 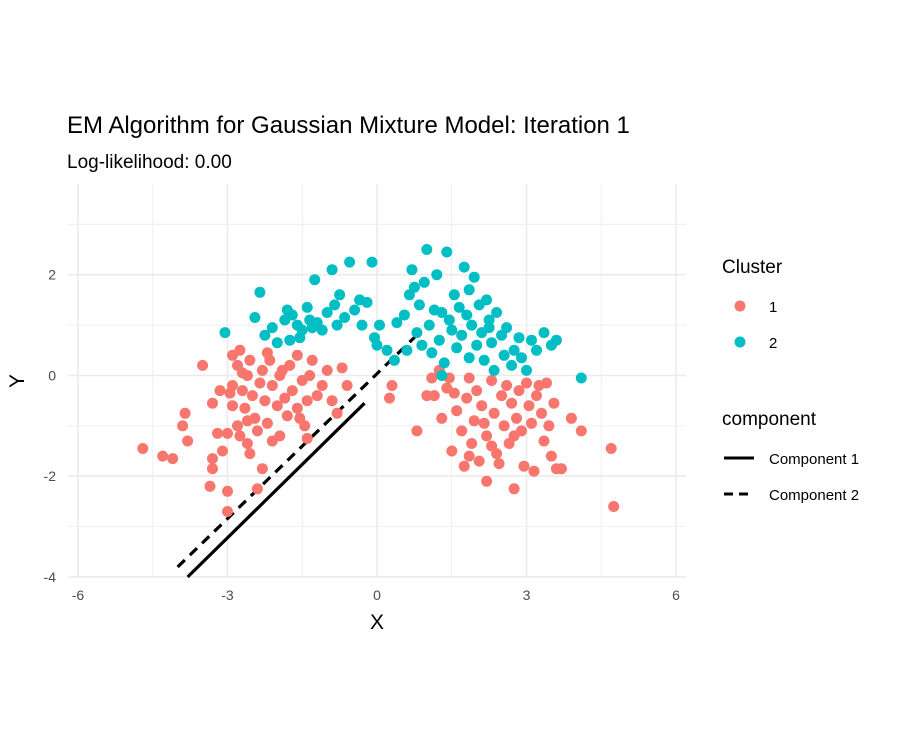 I want to click on component-legend: component Component 1 Component 2, so click(x=790, y=456).